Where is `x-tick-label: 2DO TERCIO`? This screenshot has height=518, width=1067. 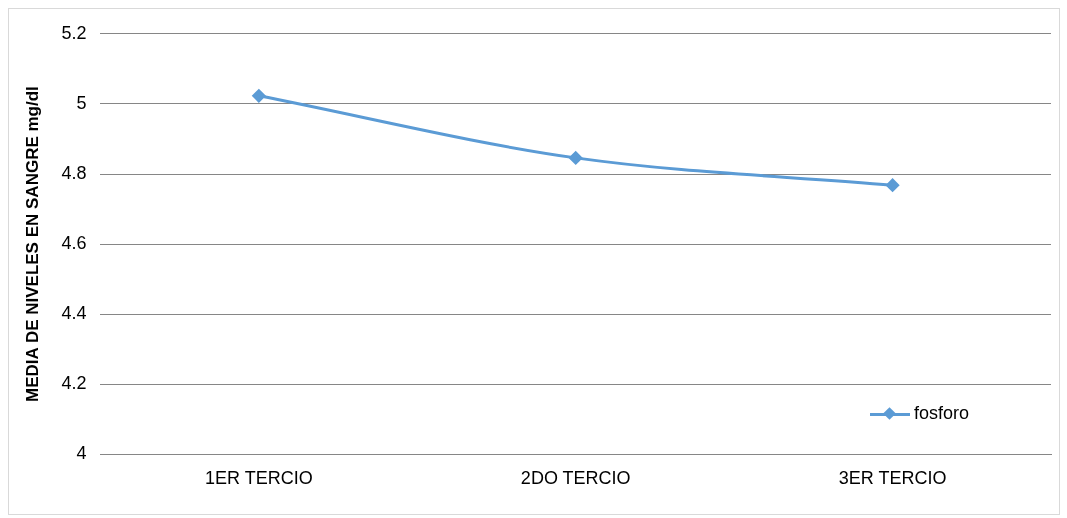
x-tick-label: 2DO TERCIO is located at coordinates (575, 478).